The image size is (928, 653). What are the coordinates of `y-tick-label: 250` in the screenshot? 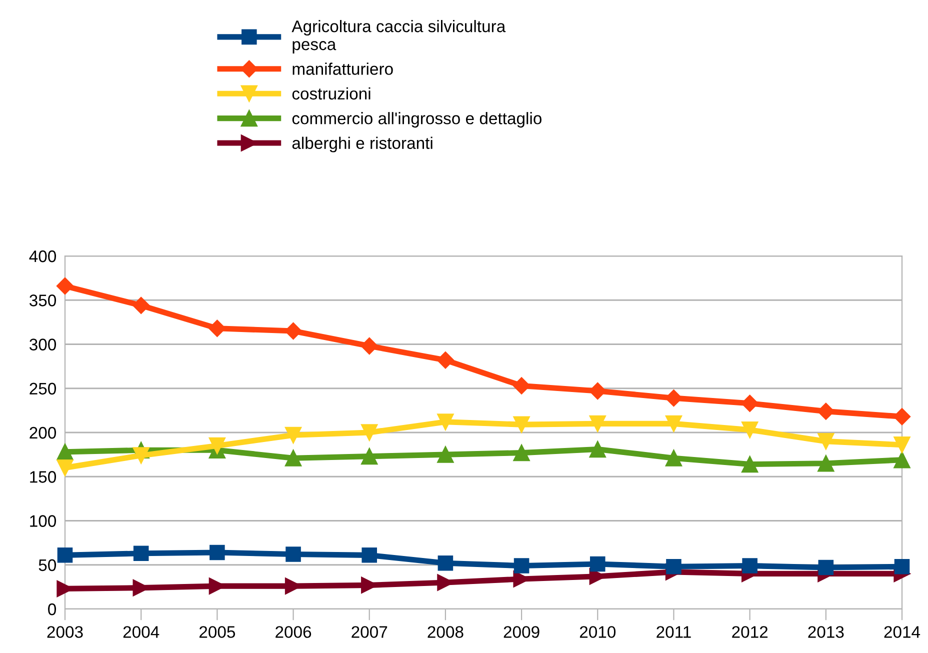 It's located at (43, 388).